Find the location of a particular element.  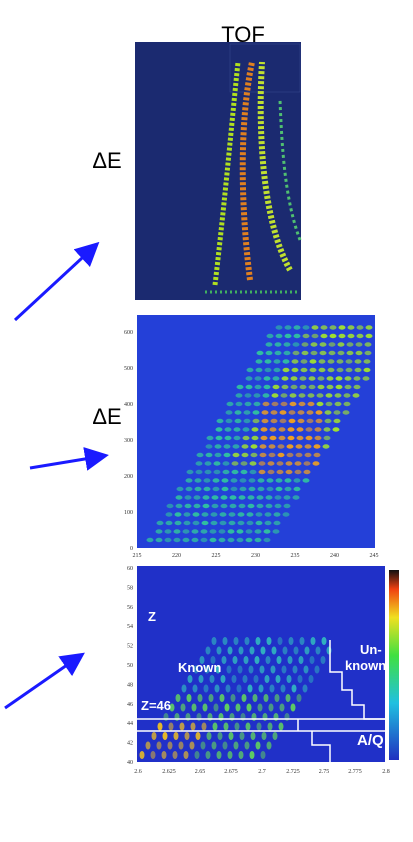

arrow is located at coordinates (56, 281).